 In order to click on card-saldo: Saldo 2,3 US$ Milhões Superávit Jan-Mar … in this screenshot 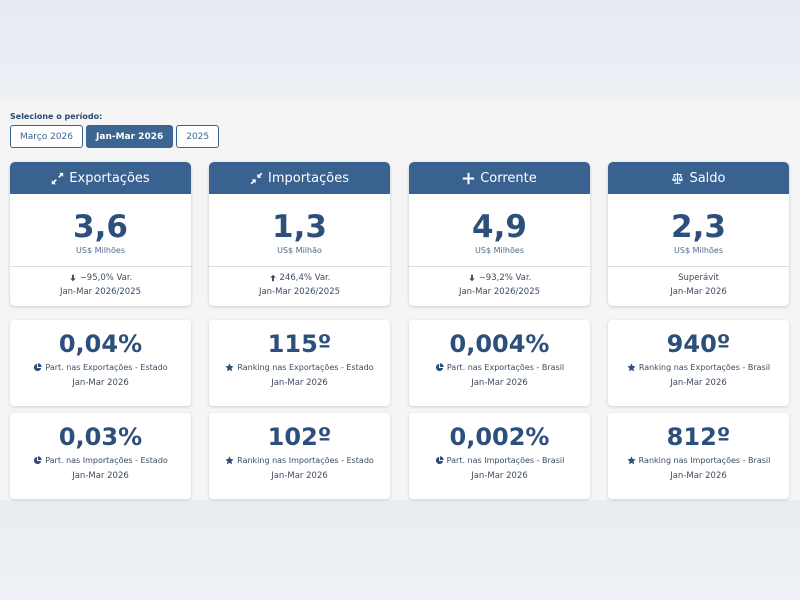, I will do `click(698, 234)`.